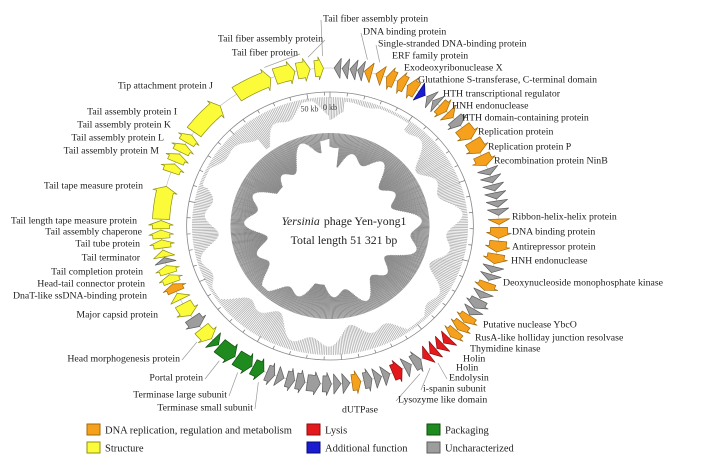 This screenshot has width=713, height=462. What do you see at coordinates (330, 107) in the screenshot?
I see `scale-tick-label: 0 kb` at bounding box center [330, 107].